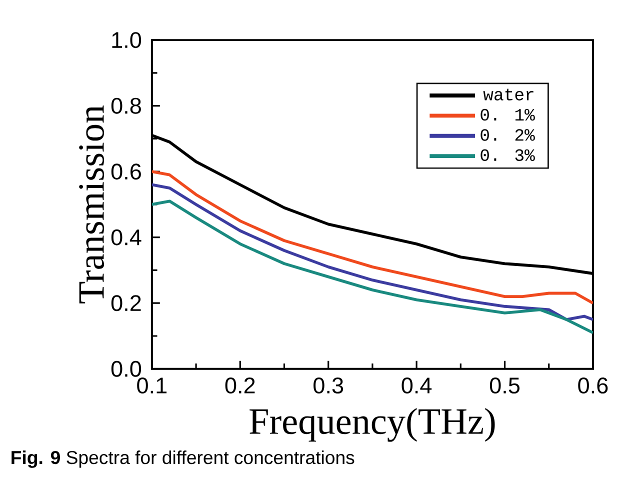  What do you see at coordinates (183, 459) in the screenshot?
I see `text: Fig. 9 Spectra for different concentrations` at bounding box center [183, 459].